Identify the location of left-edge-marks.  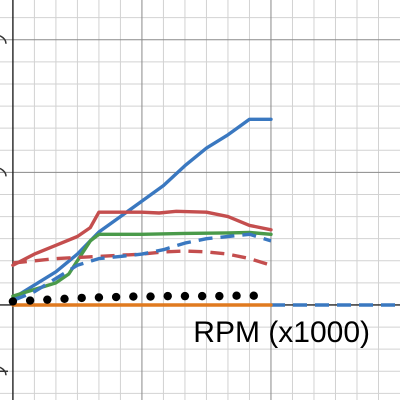
(4, 205).